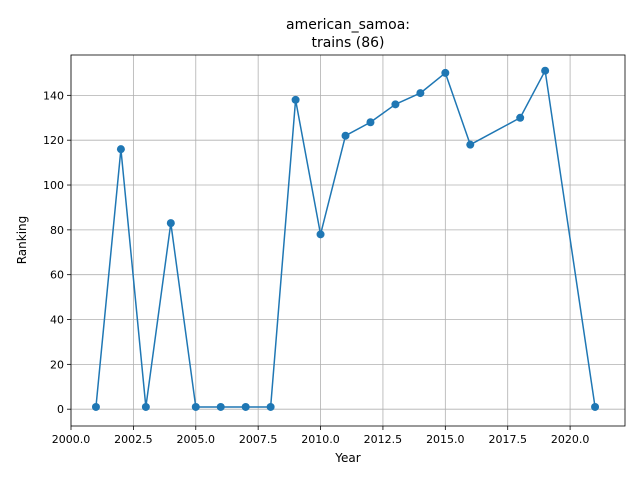 This screenshot has width=640, height=484. What do you see at coordinates (383, 439) in the screenshot?
I see `x-tick-label: 2012.5` at bounding box center [383, 439].